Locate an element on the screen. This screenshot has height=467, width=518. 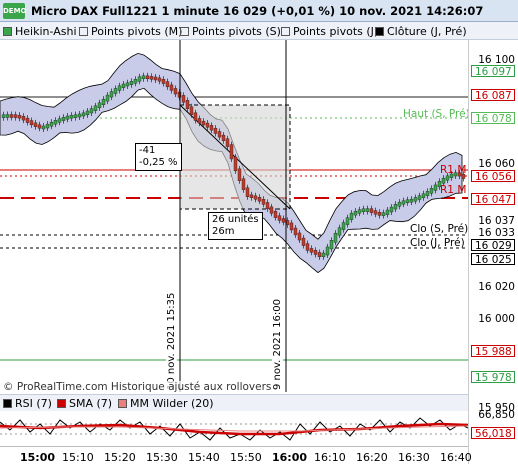
demo-badge: DEMO is located at coordinates (15, 11).